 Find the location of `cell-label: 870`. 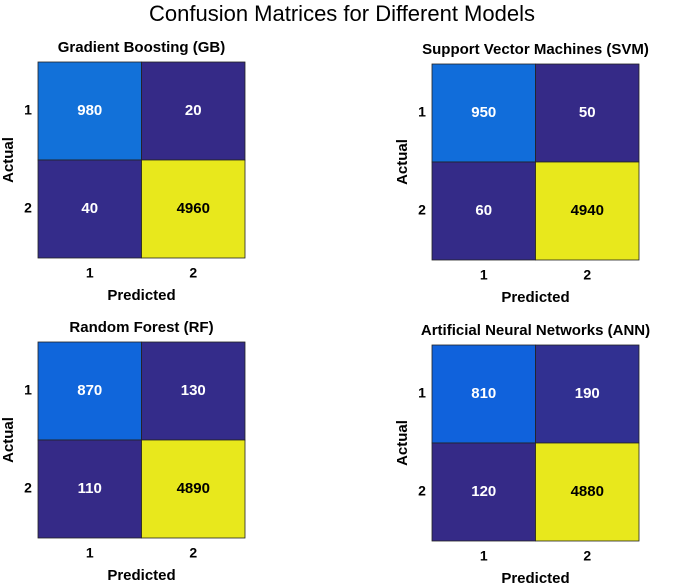

cell-label: 870 is located at coordinates (89, 390).